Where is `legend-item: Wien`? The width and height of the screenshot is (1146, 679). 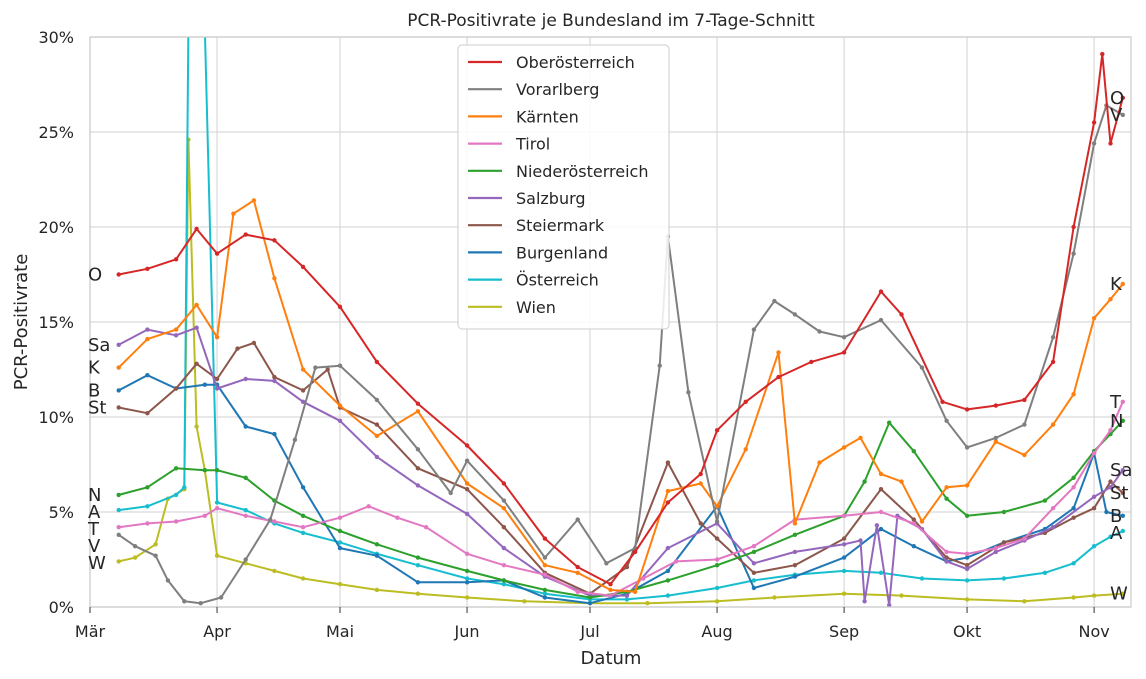
legend-item: Wien is located at coordinates (512, 307).